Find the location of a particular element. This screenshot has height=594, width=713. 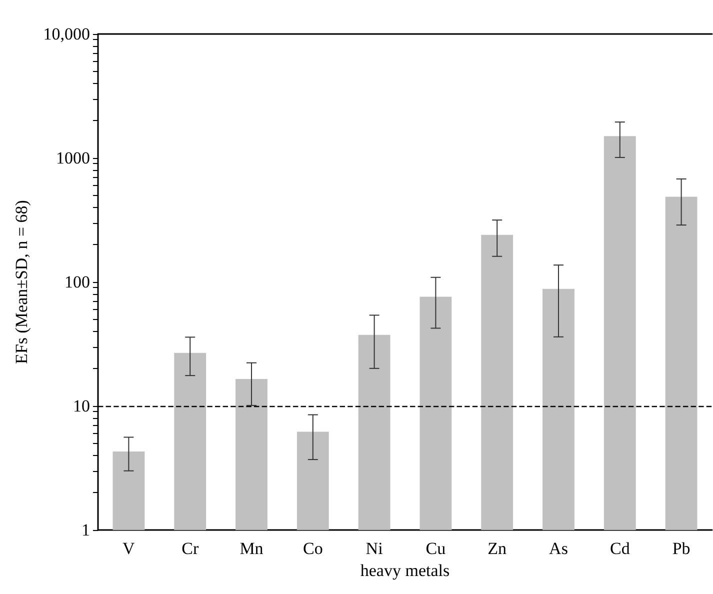

y-tick-label: 10 is located at coordinates (81, 406).